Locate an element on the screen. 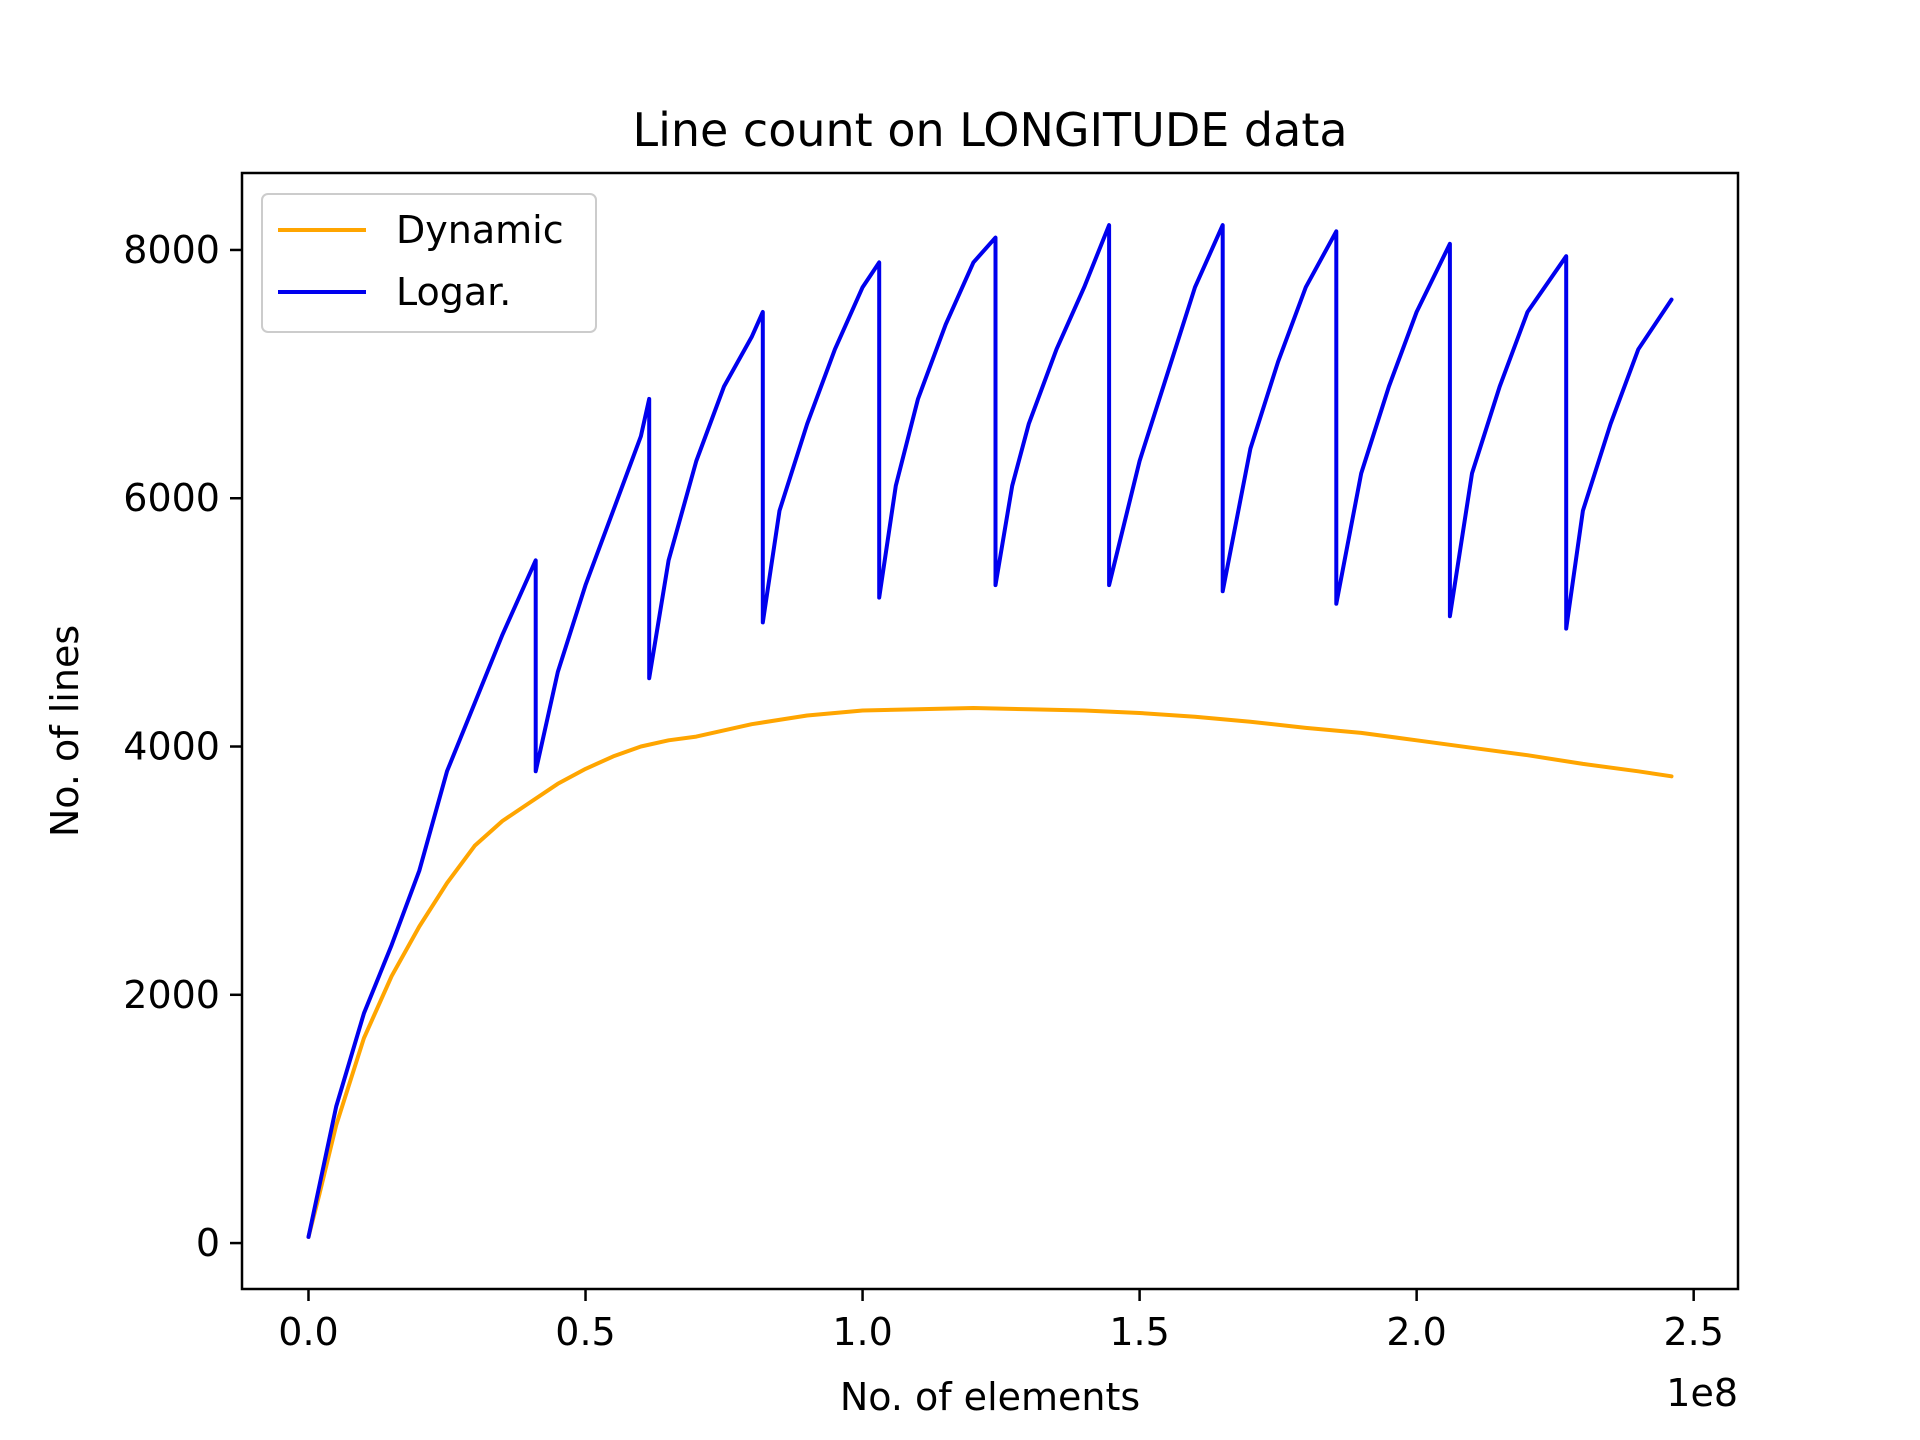 Image resolution: width=1920 pixels, height=1440 pixels. y-tick-label: 0 is located at coordinates (208, 1243).